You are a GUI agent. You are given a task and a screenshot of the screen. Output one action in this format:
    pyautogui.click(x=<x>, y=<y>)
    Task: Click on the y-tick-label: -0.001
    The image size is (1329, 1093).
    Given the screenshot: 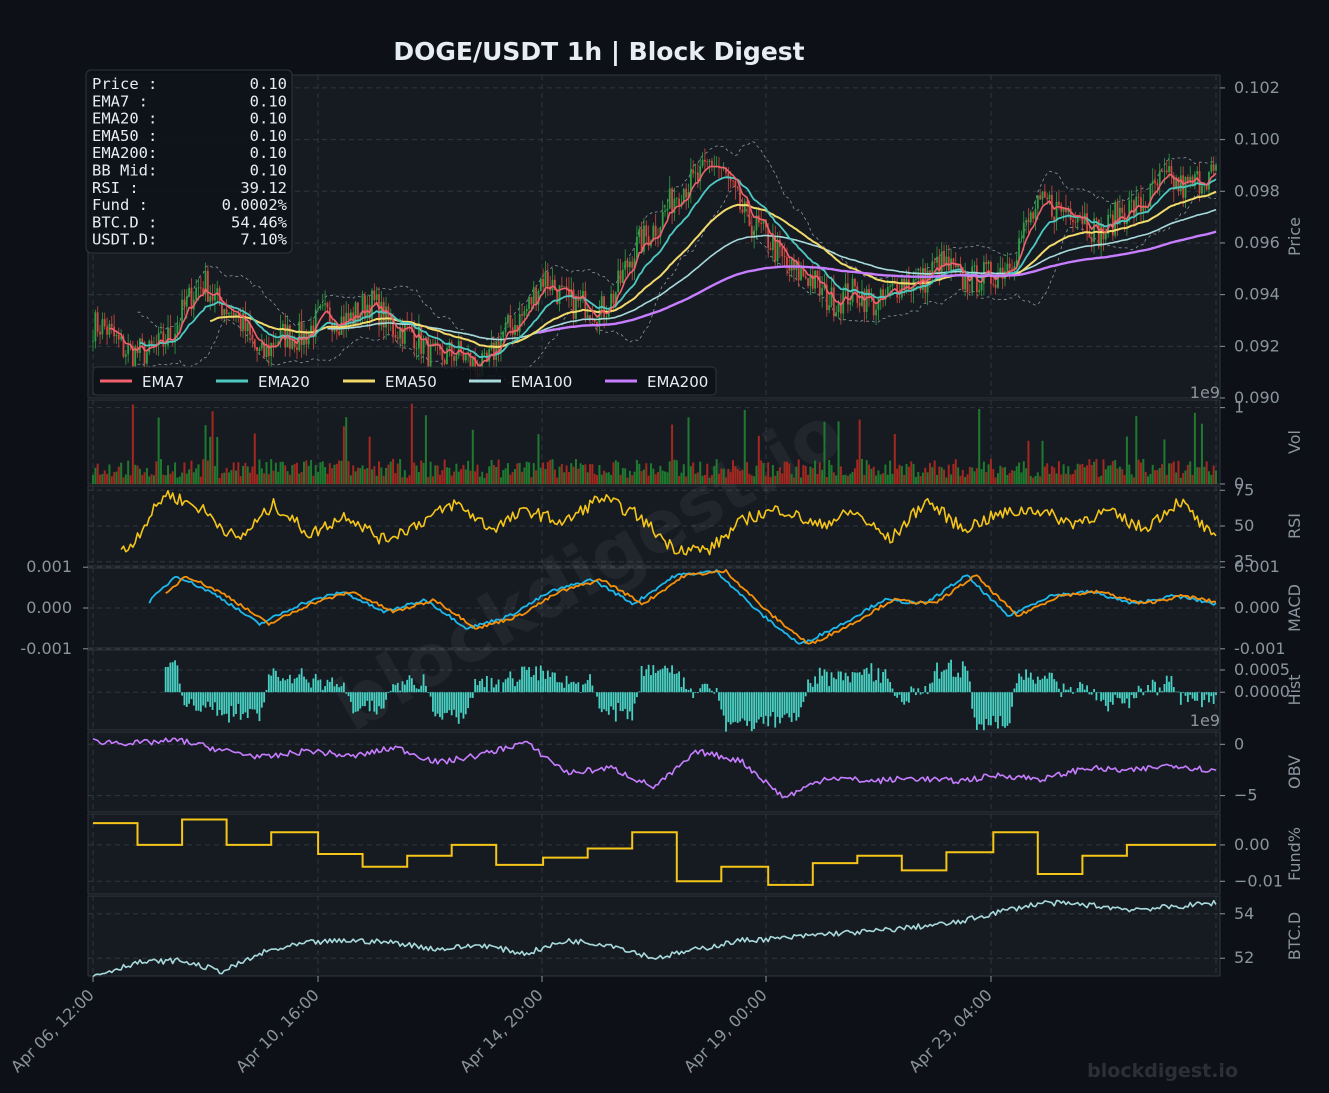 What is the action you would take?
    pyautogui.click(x=46, y=648)
    